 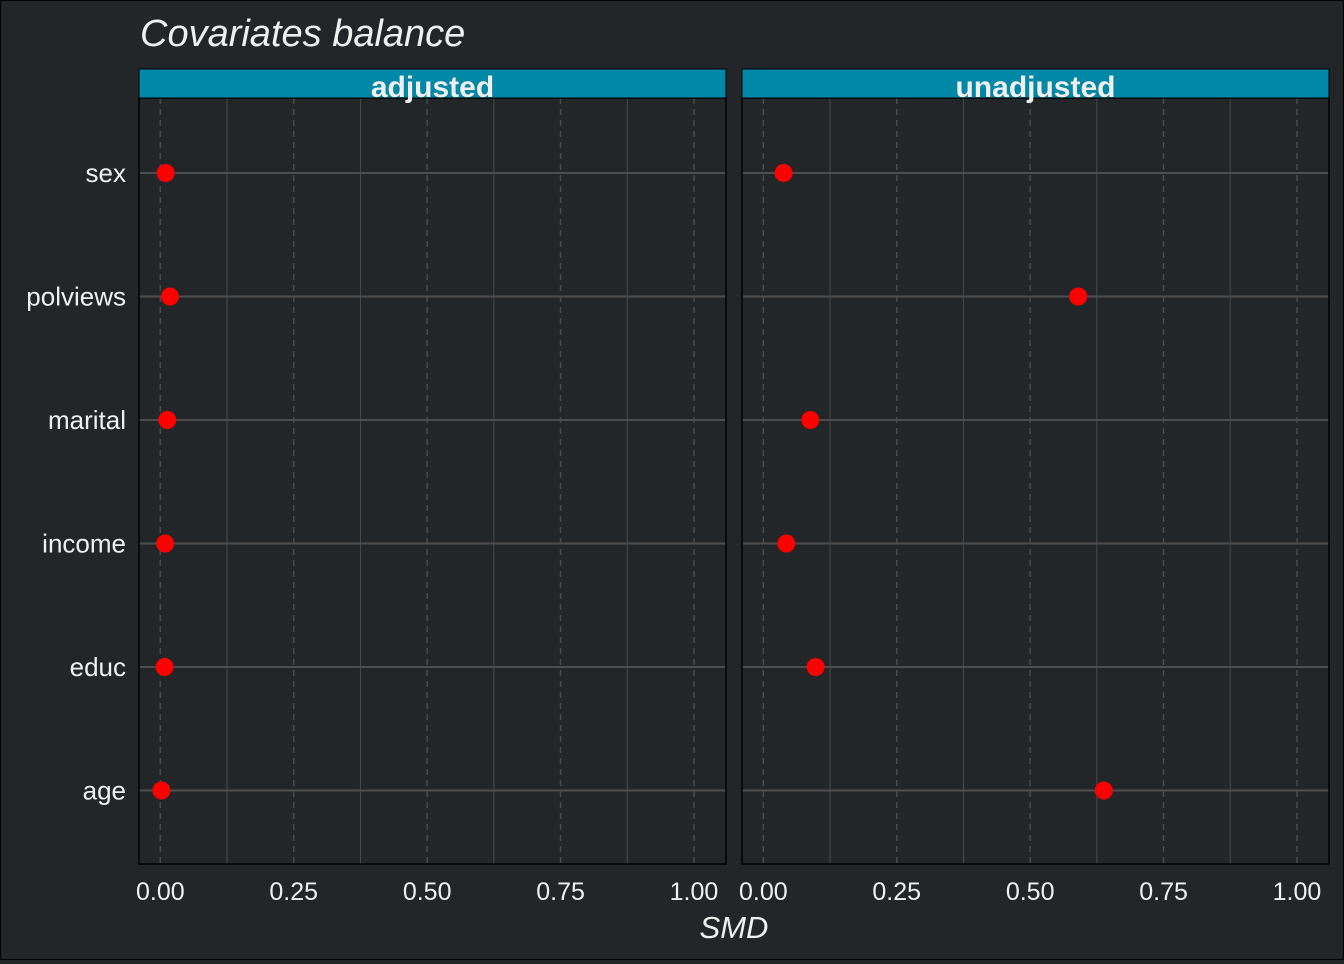 What do you see at coordinates (1035, 87) in the screenshot?
I see `facet-strip-label: unadjusted` at bounding box center [1035, 87].